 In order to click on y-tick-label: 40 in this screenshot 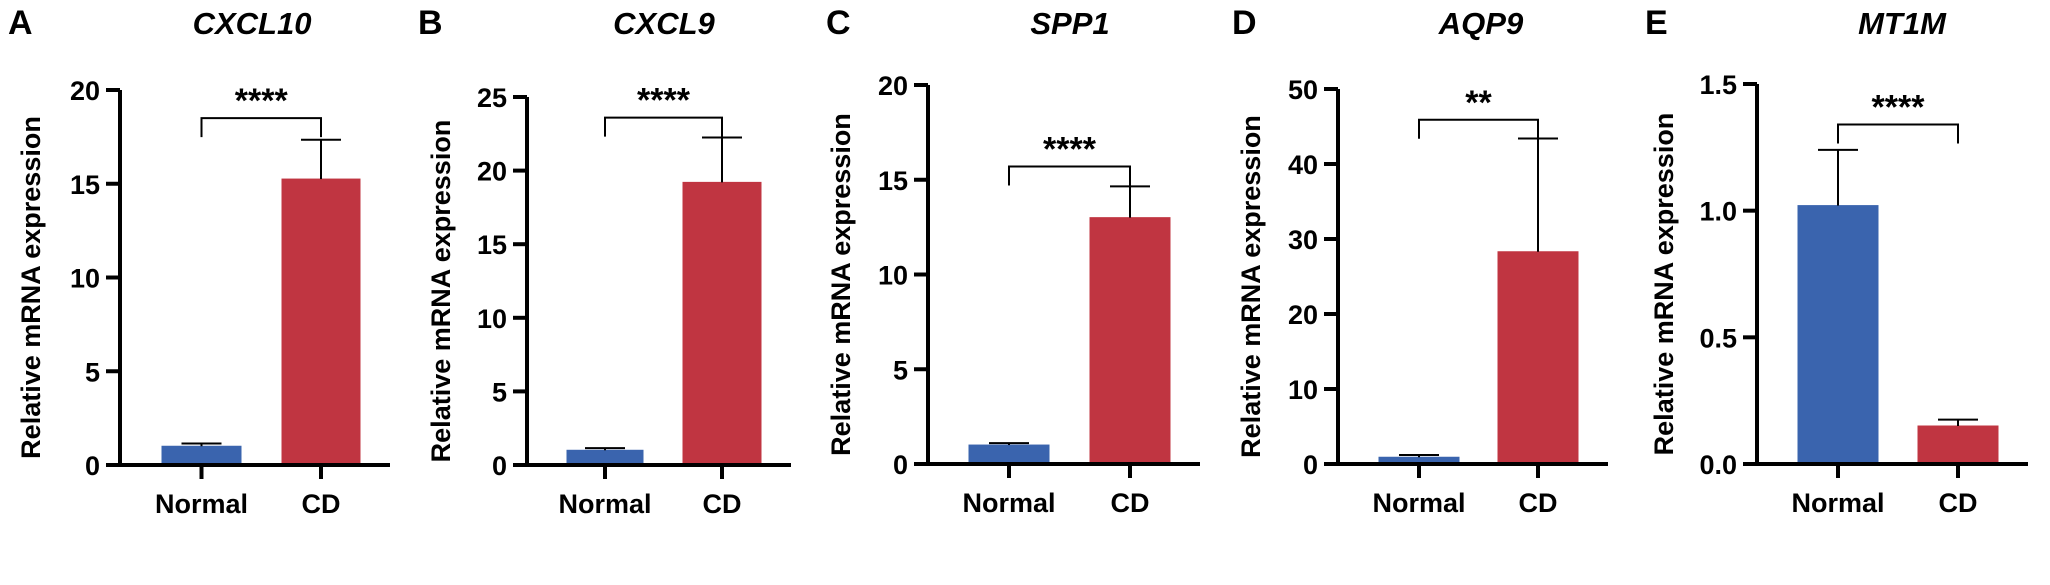, I will do `click(1303, 165)`.